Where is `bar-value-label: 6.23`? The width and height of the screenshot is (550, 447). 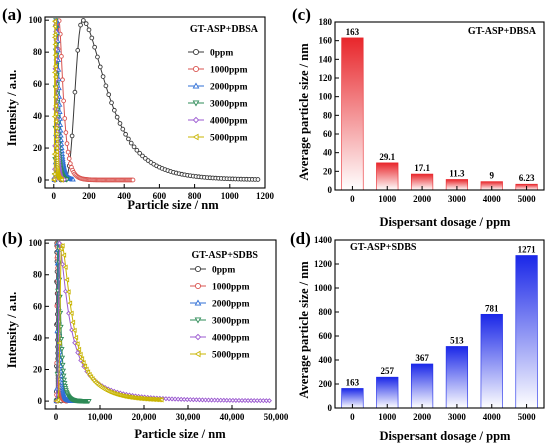 bar-value-label: 6.23 is located at coordinates (527, 178).